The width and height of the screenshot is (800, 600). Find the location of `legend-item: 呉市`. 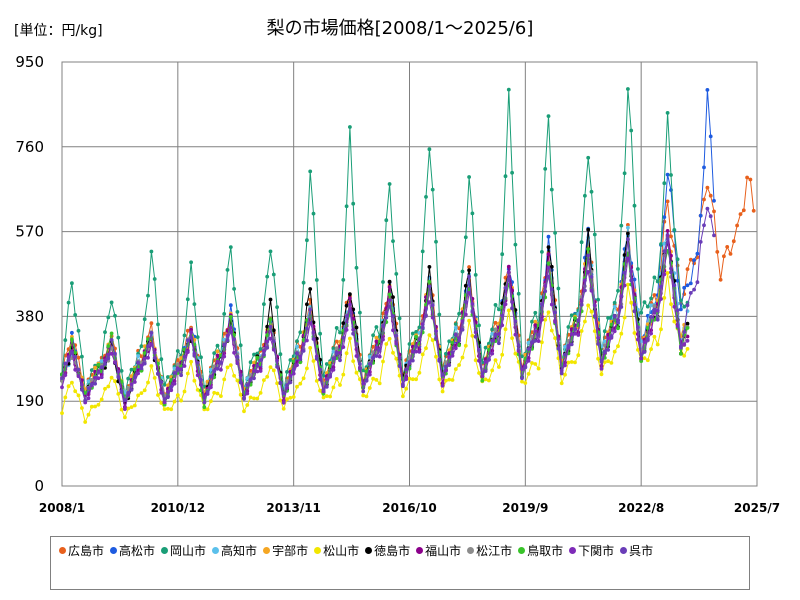

legend-item: 呉市 is located at coordinates (636, 550).